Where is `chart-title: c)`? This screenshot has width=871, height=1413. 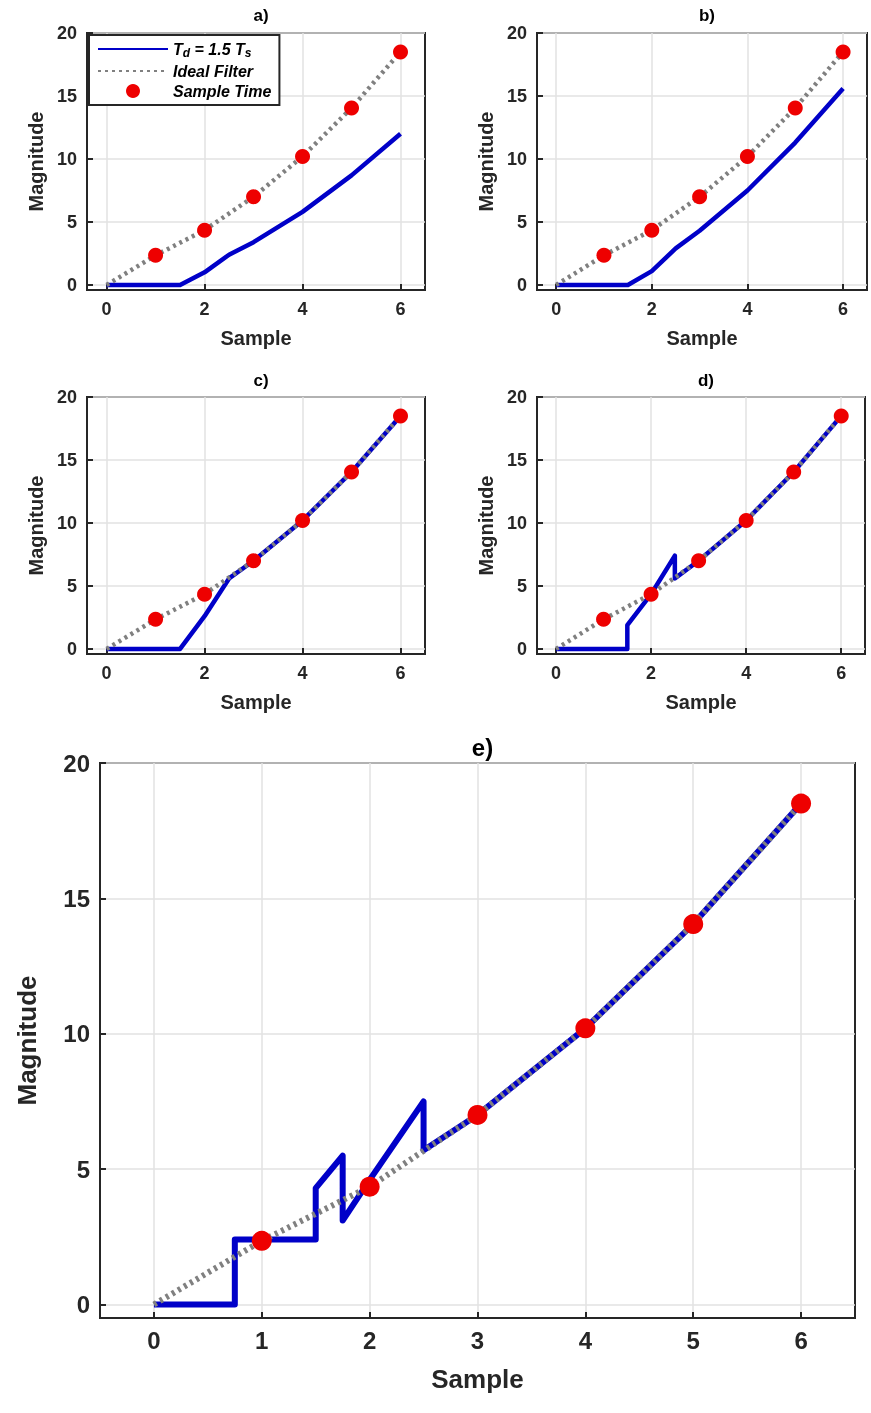 chart-title: c) is located at coordinates (261, 380).